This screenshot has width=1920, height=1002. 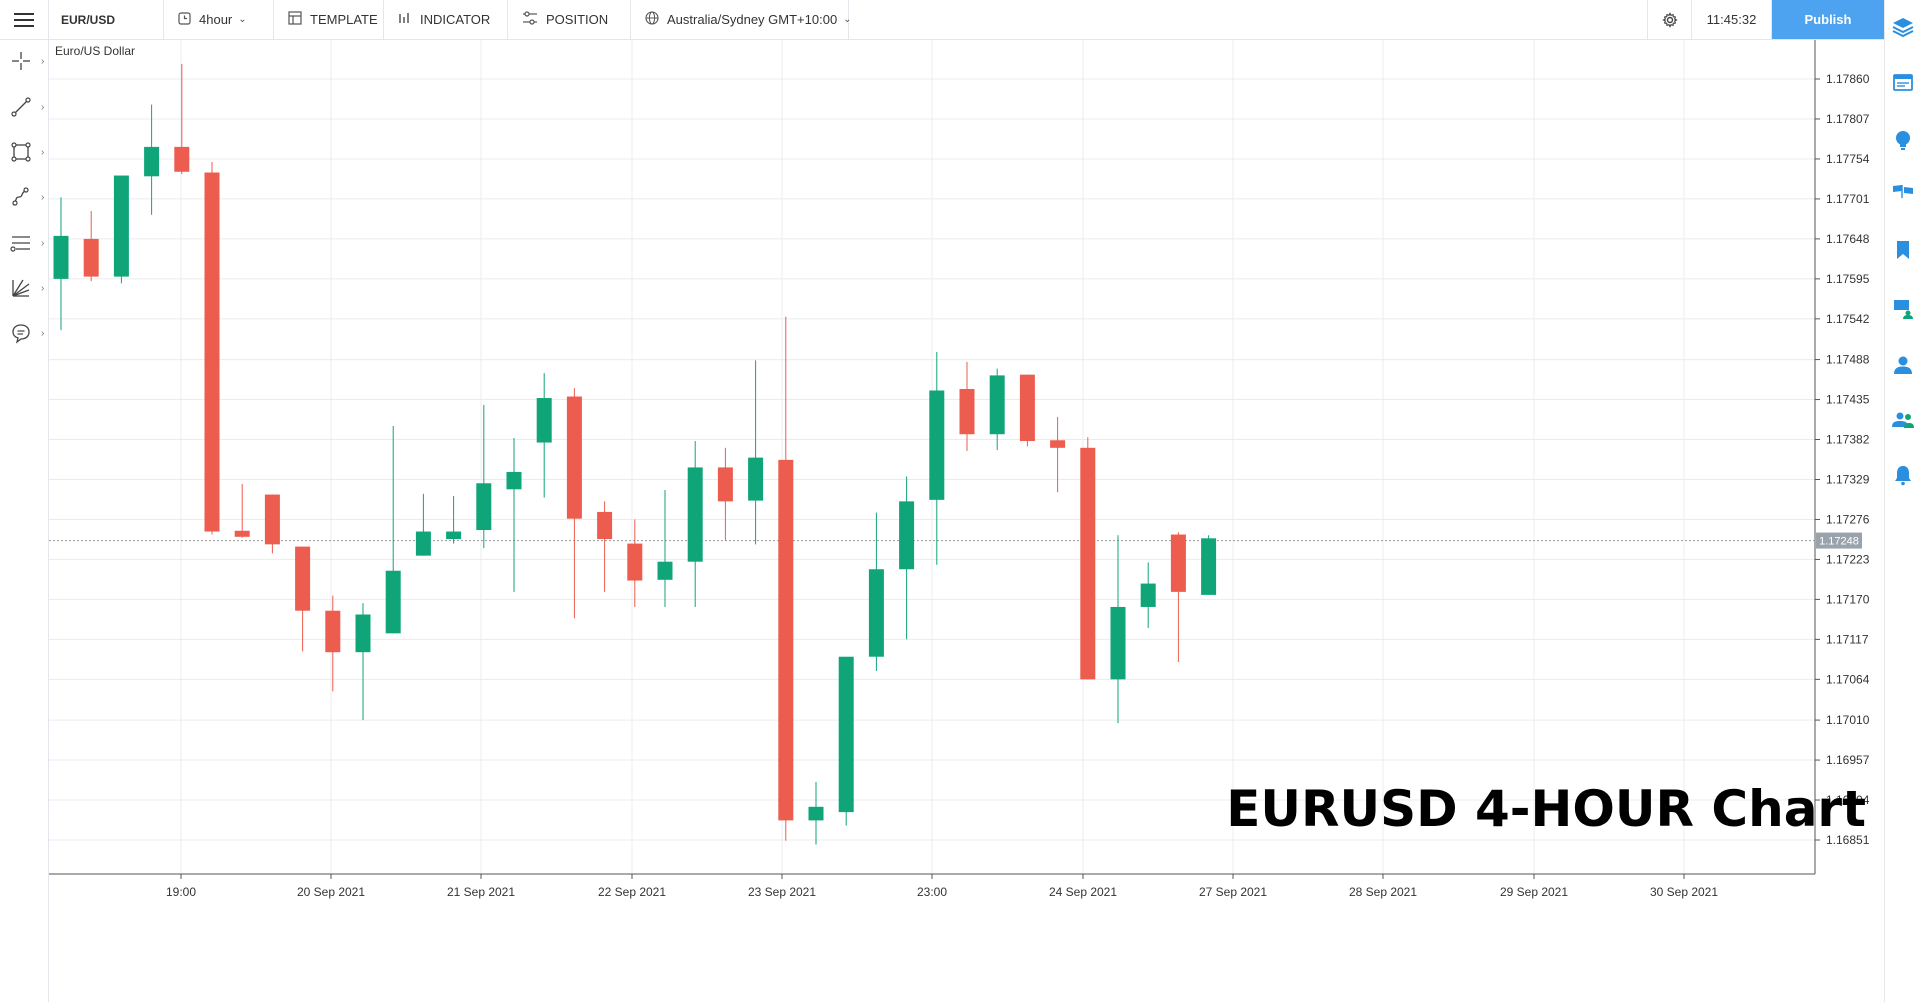 I want to click on brush-tool: ›, so click(x=25, y=197).